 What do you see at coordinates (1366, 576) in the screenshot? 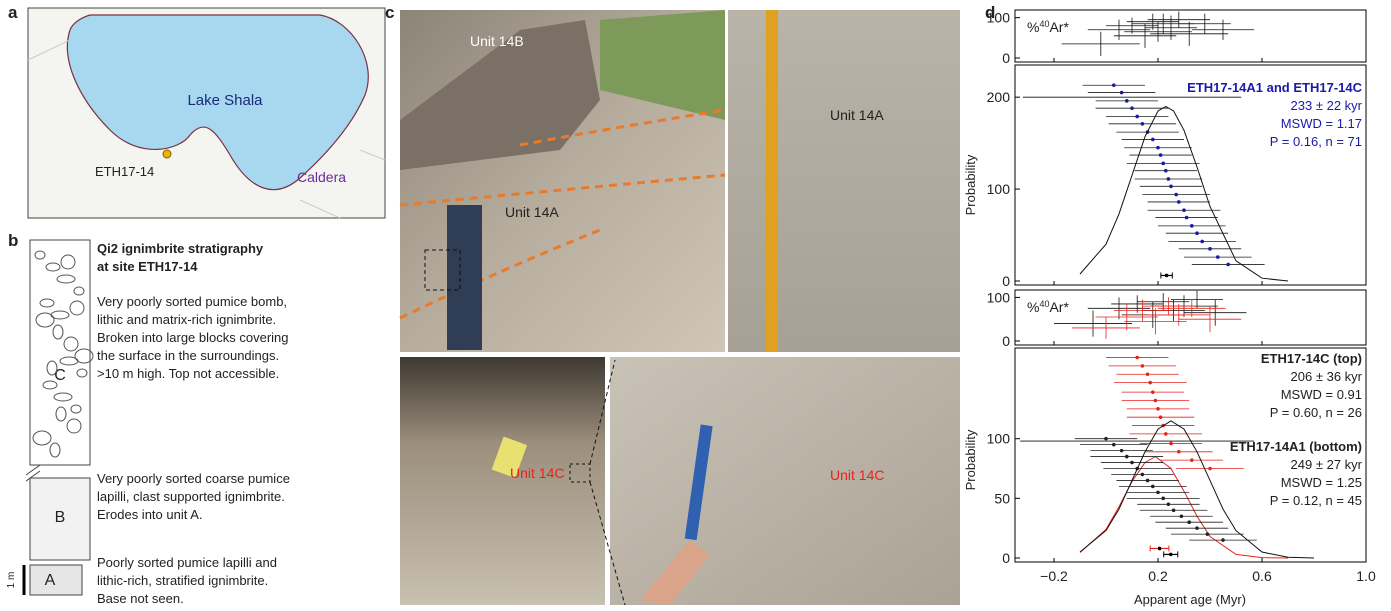
I see `x-tick-label: 1.0` at bounding box center [1366, 576].